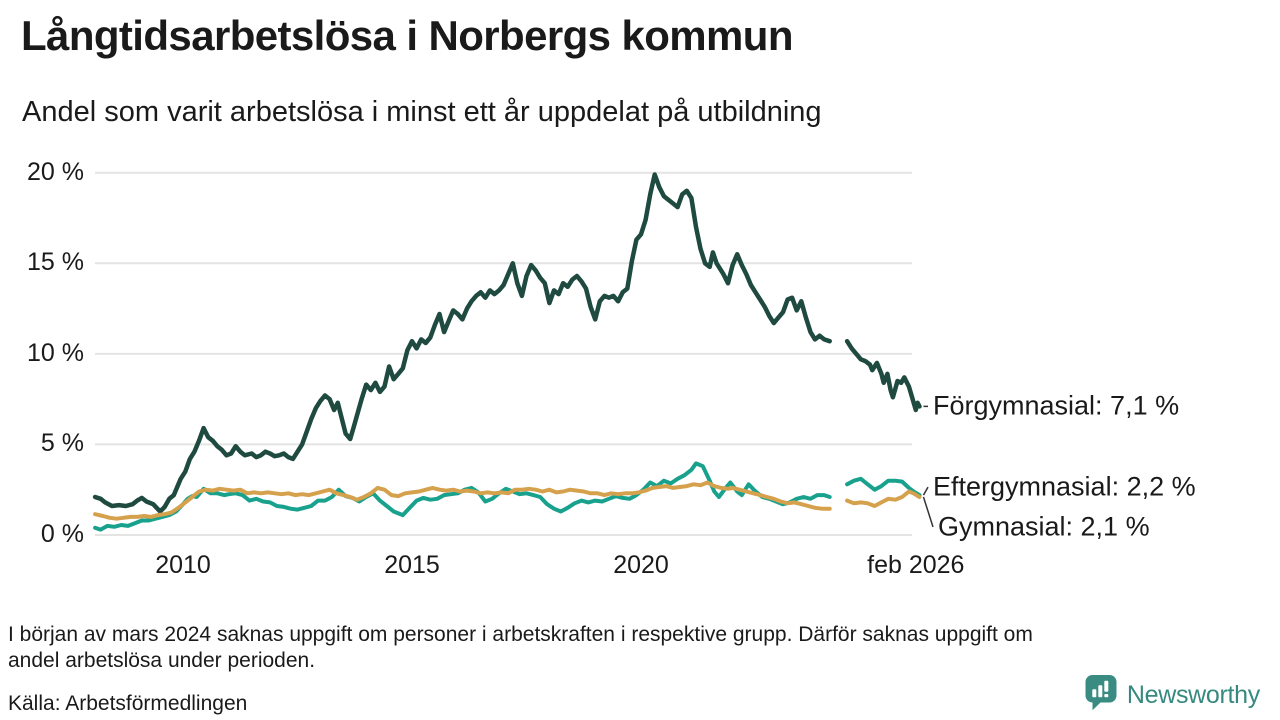  Describe the element at coordinates (916, 565) in the screenshot. I see `x-axis-tick-label: feb 2026` at that location.